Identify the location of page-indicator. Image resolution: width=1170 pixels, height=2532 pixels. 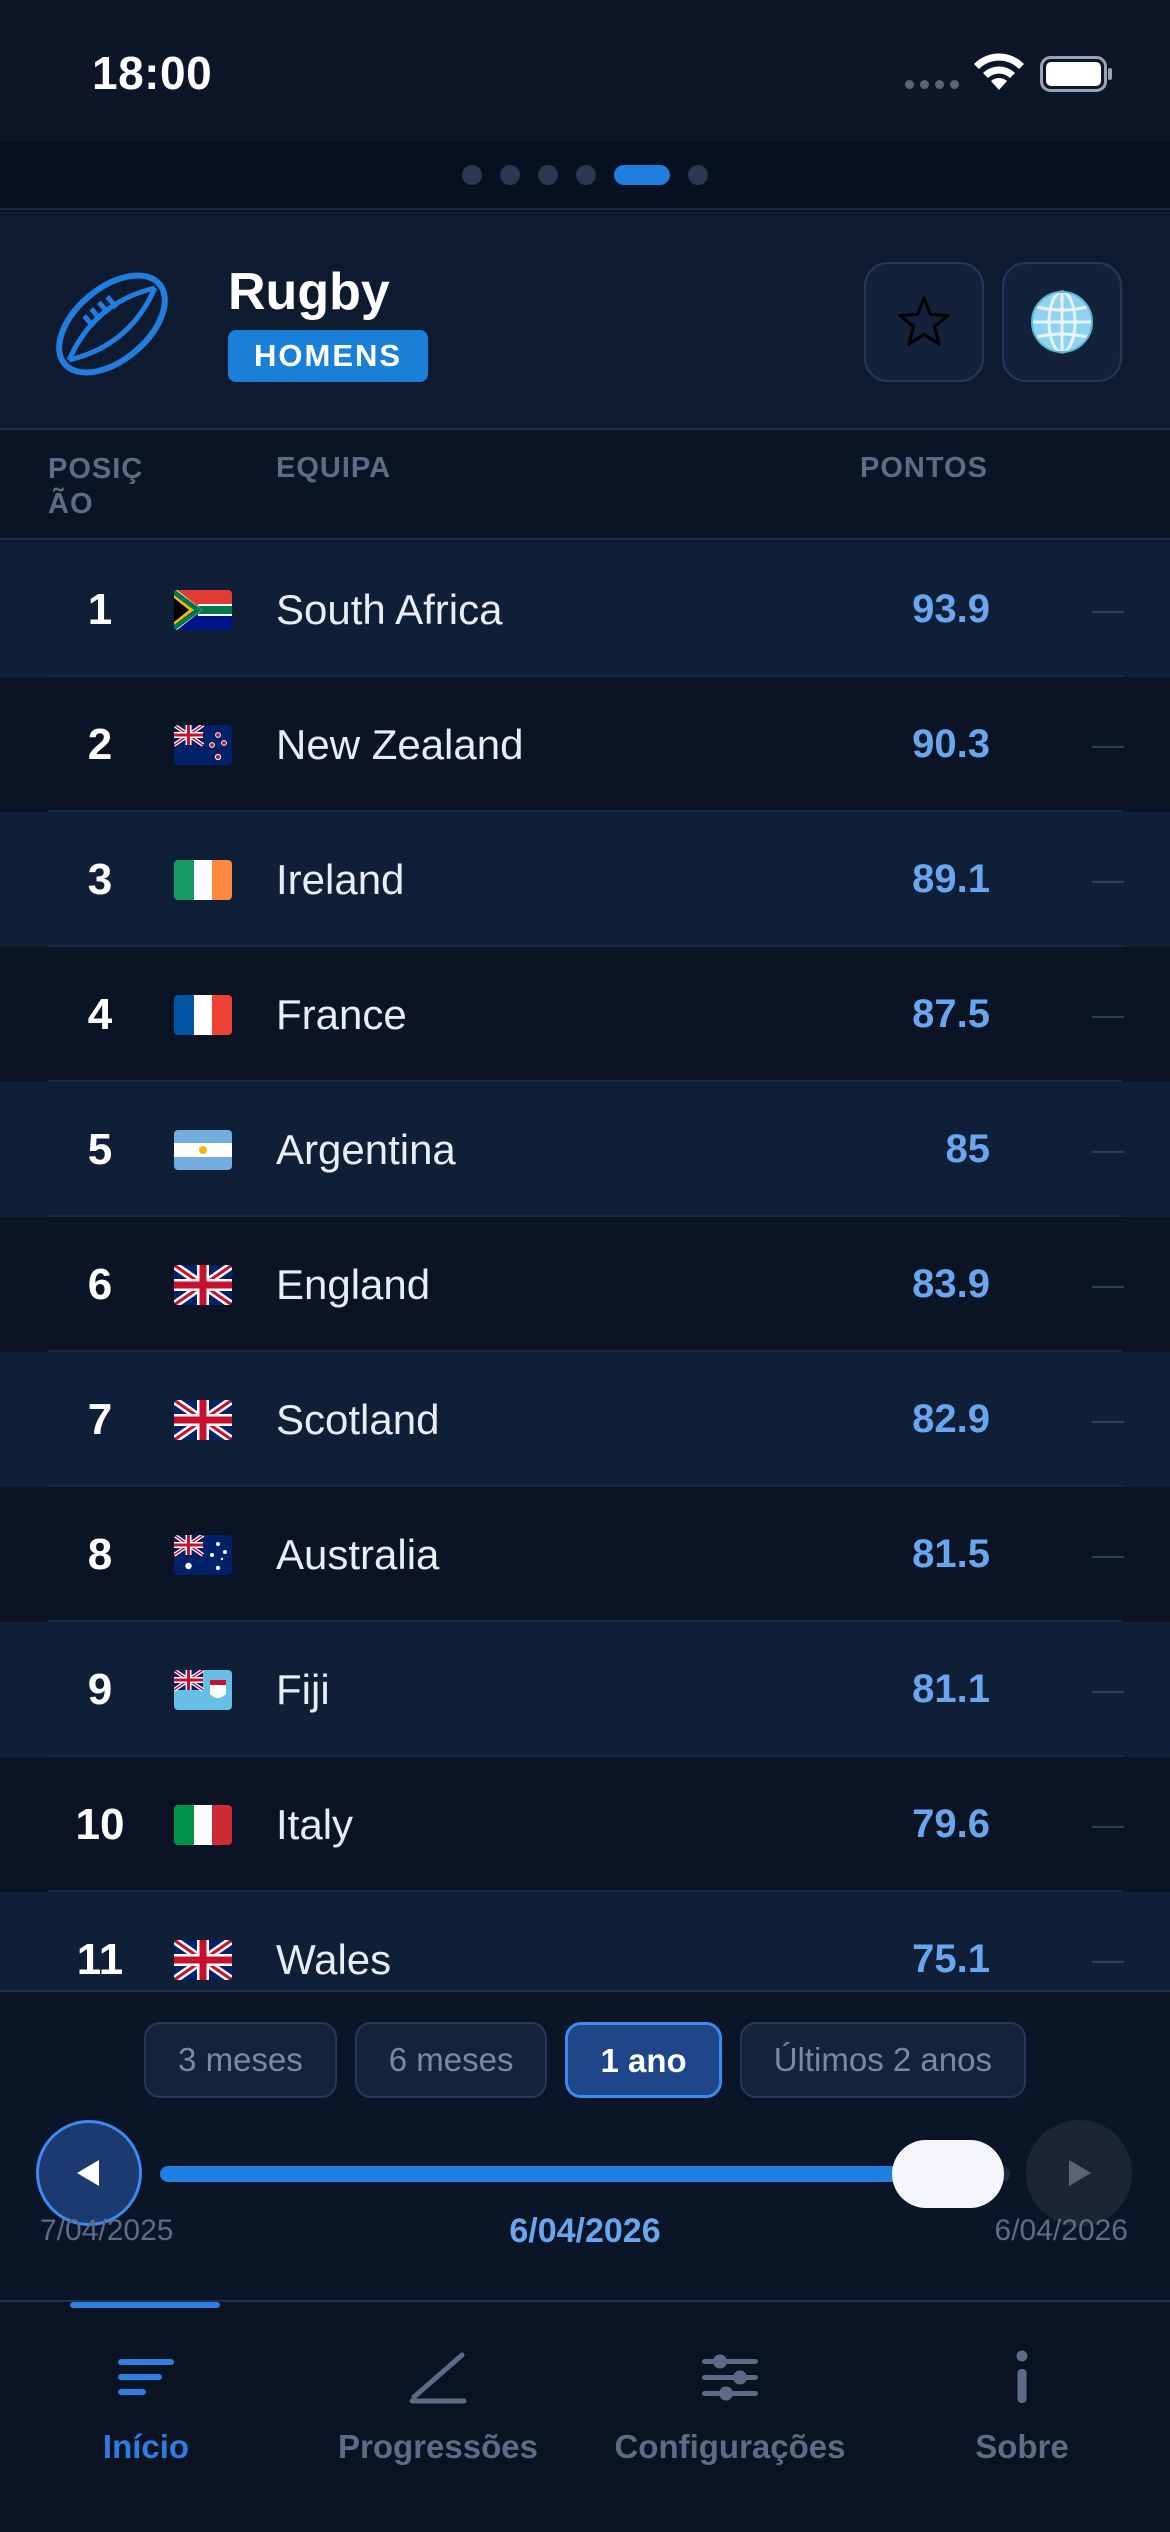
(585, 176).